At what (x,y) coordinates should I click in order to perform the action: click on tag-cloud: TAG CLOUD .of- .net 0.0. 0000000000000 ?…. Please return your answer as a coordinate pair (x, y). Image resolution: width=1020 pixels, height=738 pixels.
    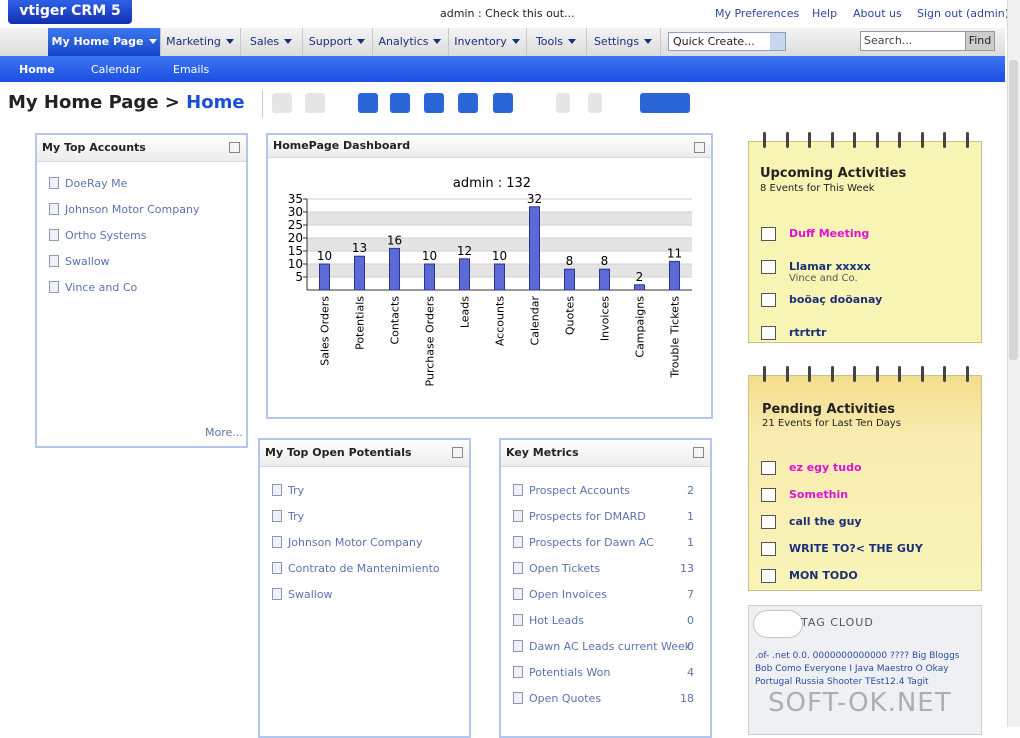
    Looking at the image, I should click on (865, 670).